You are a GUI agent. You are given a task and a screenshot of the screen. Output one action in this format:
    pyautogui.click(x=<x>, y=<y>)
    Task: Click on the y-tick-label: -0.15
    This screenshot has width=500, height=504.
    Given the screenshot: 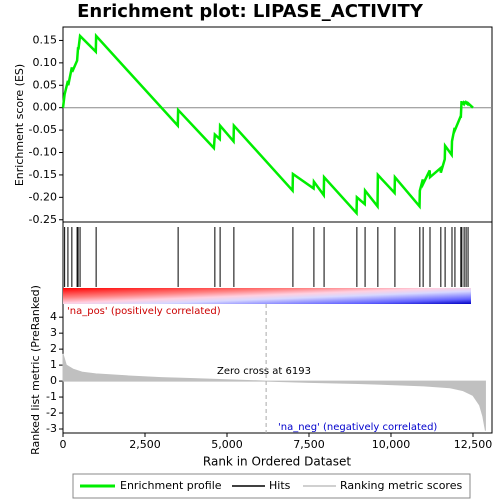 What is the action you would take?
    pyautogui.click(x=43, y=174)
    